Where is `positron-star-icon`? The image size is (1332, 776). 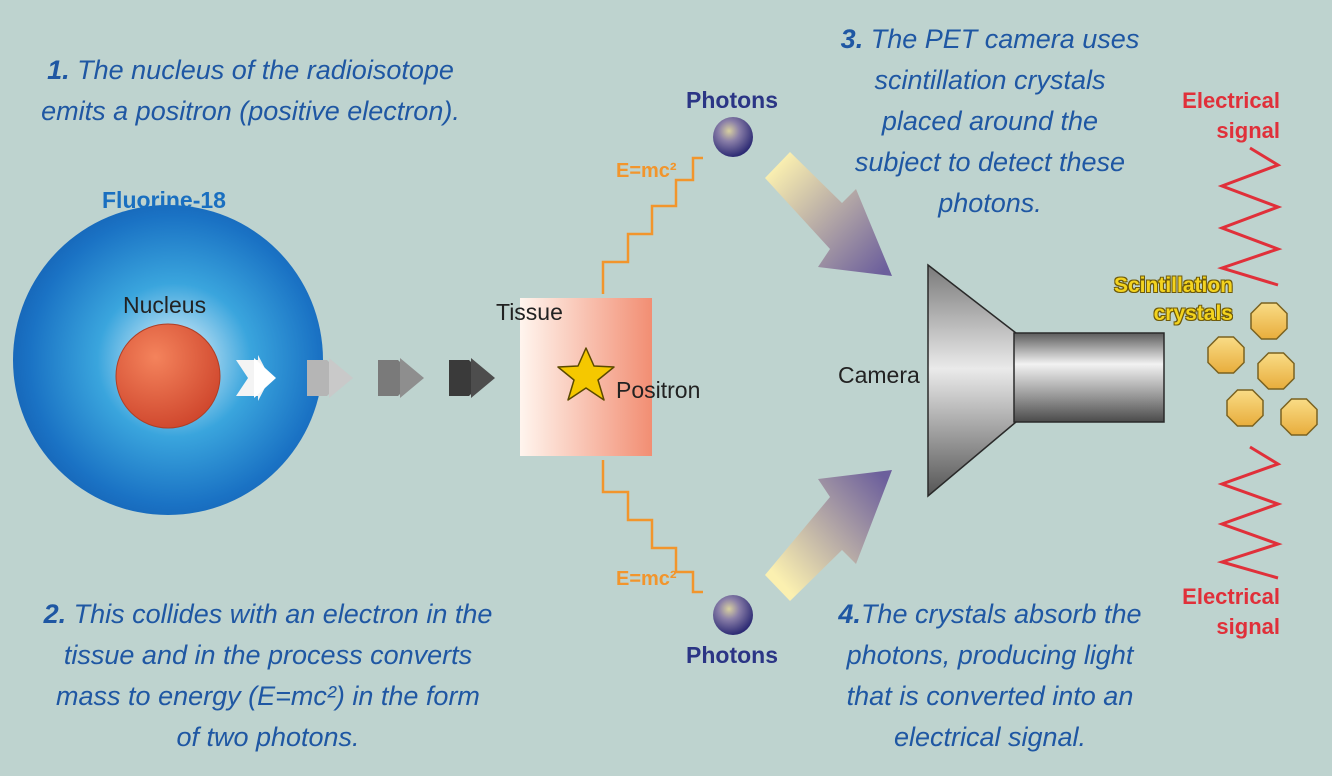
positron-star-icon is located at coordinates (586, 374).